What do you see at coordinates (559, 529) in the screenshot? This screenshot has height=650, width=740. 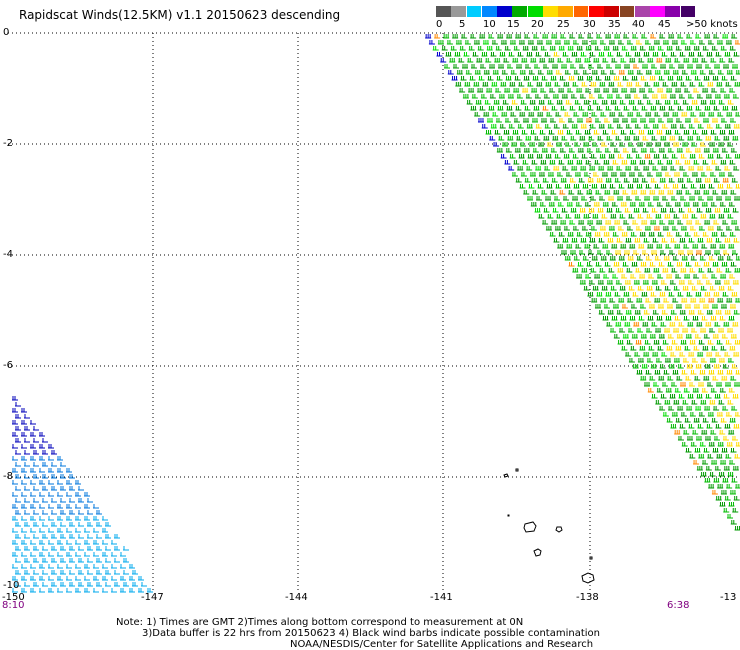 I see `island-outline` at bounding box center [559, 529].